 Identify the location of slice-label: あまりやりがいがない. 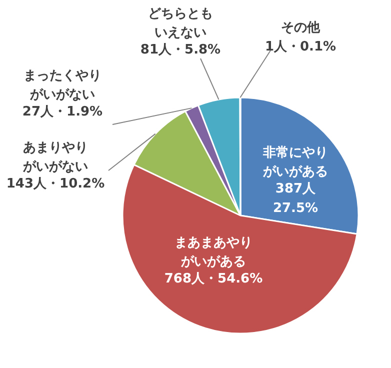
(55, 157).